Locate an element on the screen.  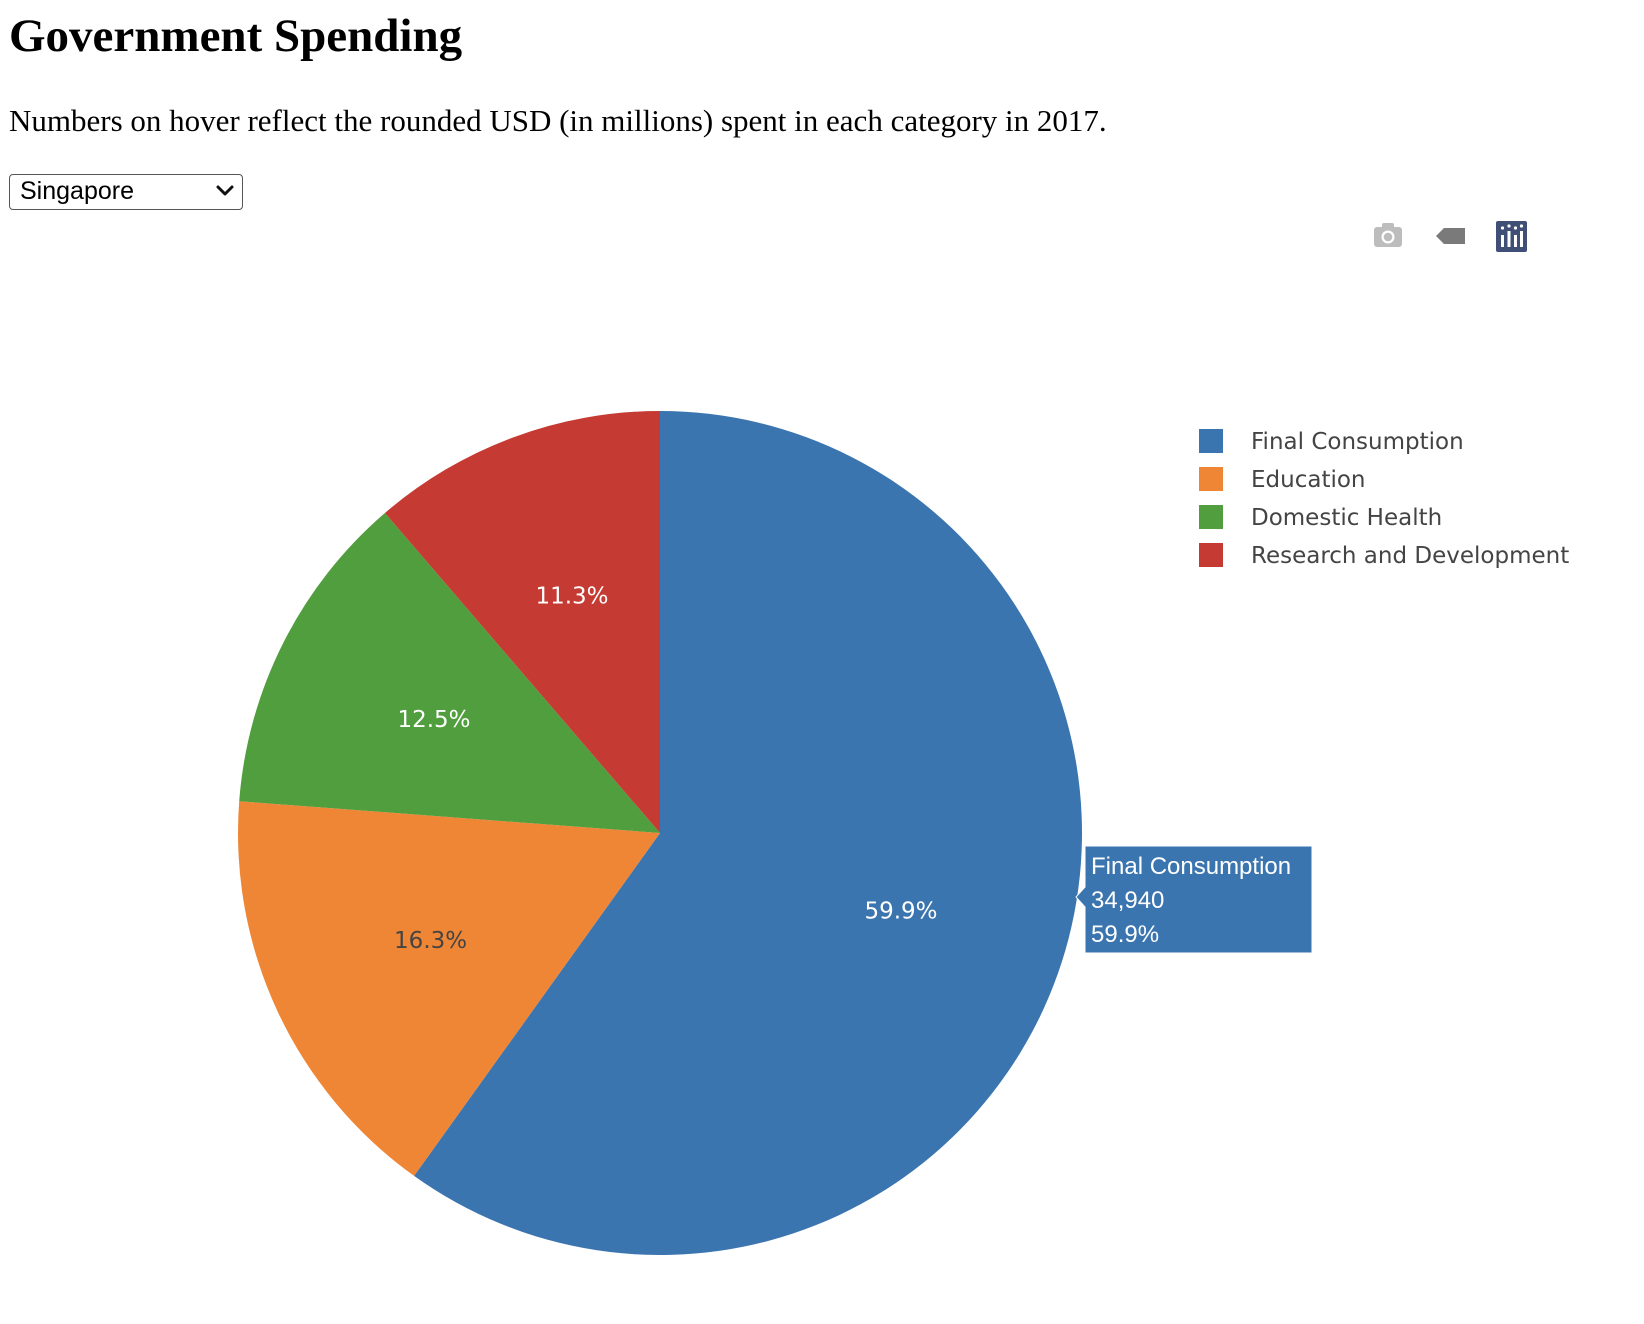
pie-slice-education is located at coordinates (449, 988).